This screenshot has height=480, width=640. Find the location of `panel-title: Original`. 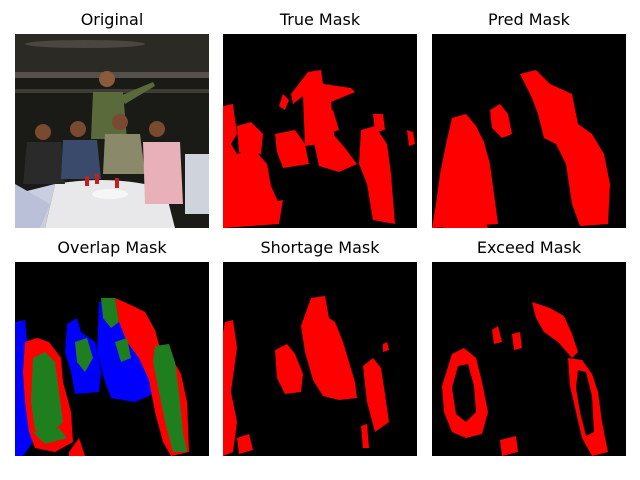

panel-title: Original is located at coordinates (112, 19).